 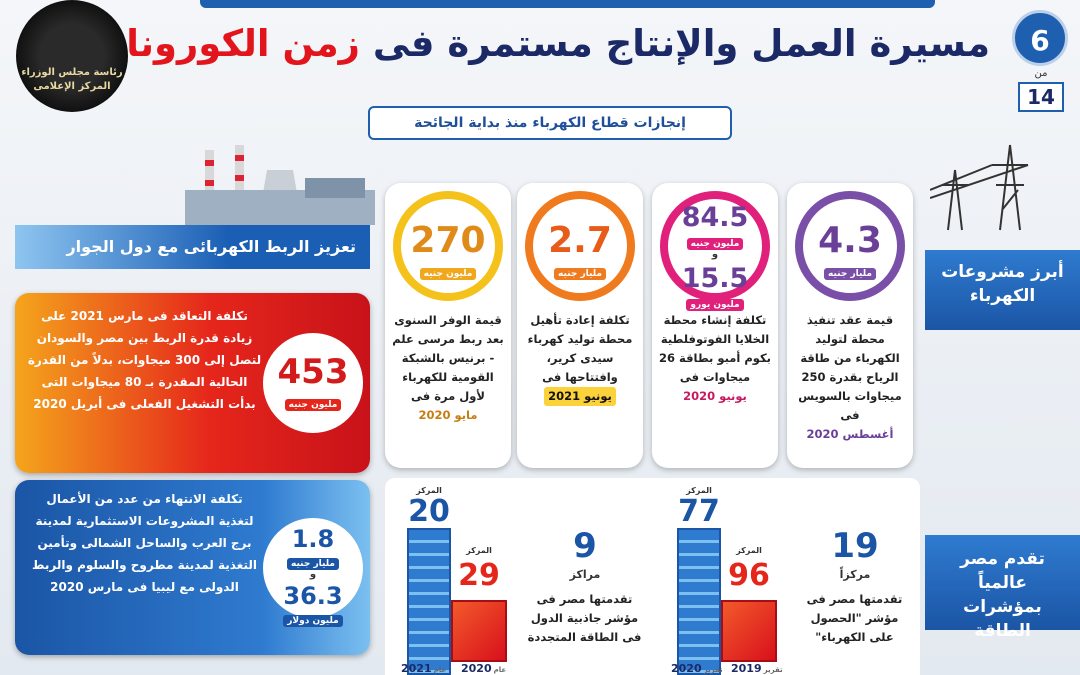 What do you see at coordinates (979, 187) in the screenshot?
I see `pylon-illustration` at bounding box center [979, 187].